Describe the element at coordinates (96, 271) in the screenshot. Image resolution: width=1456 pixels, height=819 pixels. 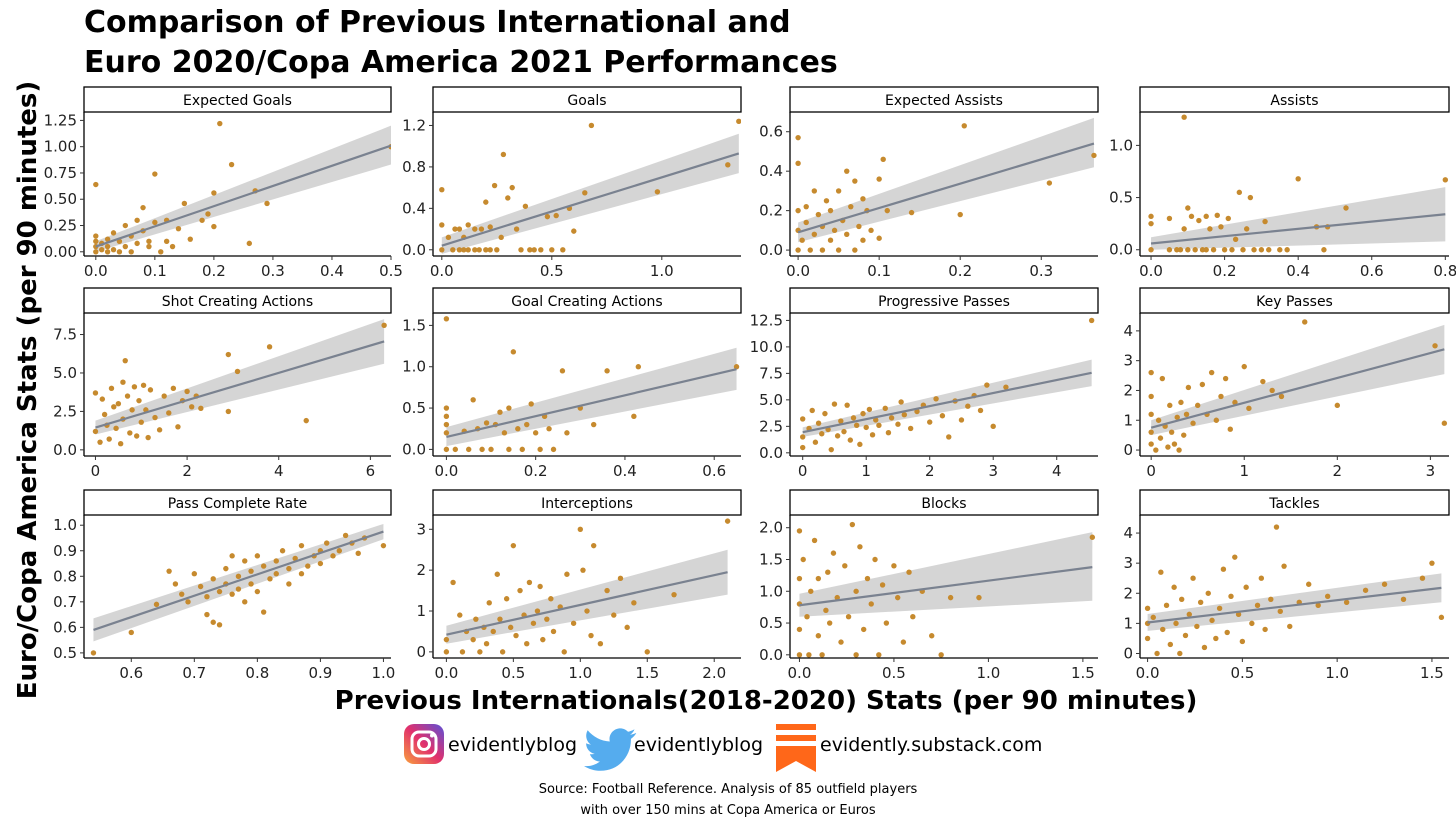
I see `x-tick-label: 0.0` at that location.